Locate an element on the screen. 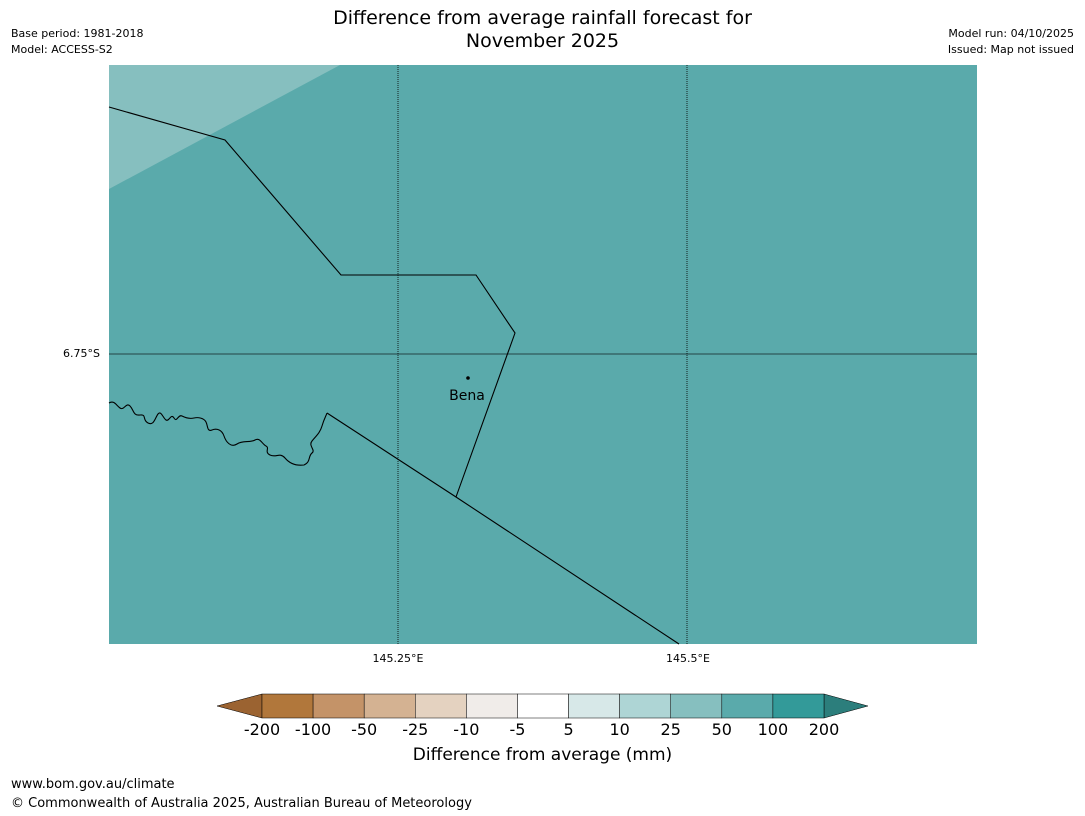 Image resolution: width=1085 pixels, height=816 pixels. colorbar-tick-label: 200 is located at coordinates (824, 729).